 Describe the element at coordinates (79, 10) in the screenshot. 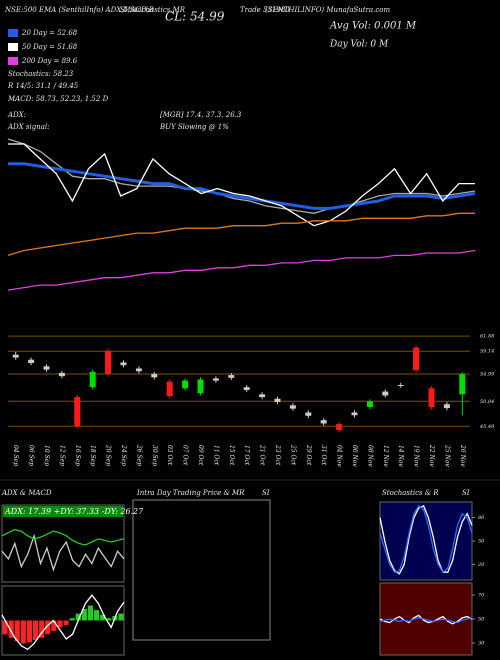

I see `annotation: NSE:500 EMA (SenthilInfo) ADX,MACD,B` at that location.